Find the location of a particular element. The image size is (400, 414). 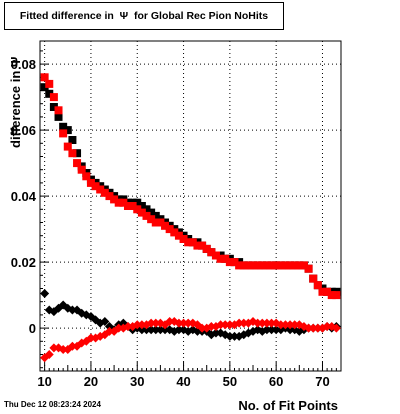

y-tick-label: 0 is located at coordinates (32, 328).